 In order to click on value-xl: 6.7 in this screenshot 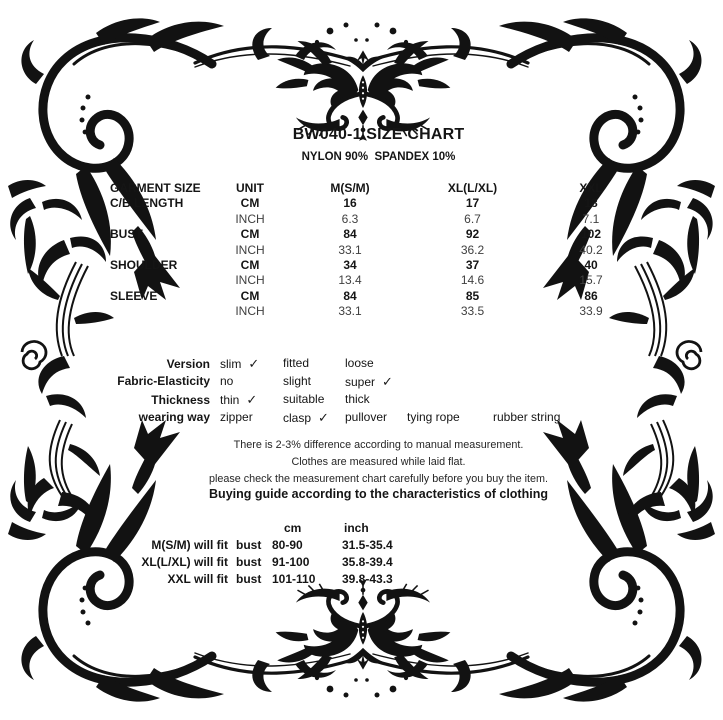, I will do `click(472, 218)`.